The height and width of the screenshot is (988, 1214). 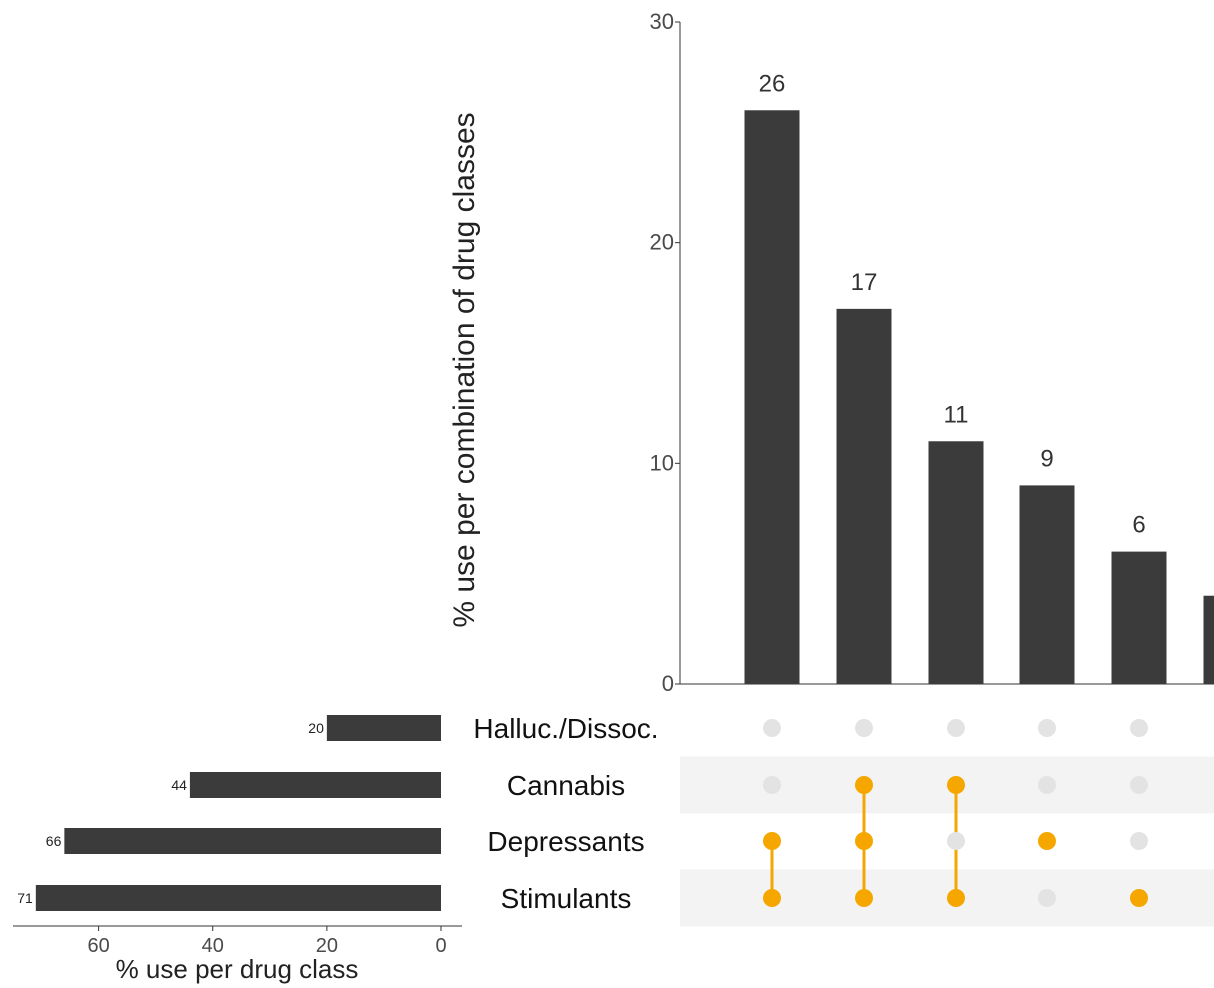 What do you see at coordinates (229, 813) in the screenshot?
I see `set-size-bars: 20 44 66 71` at bounding box center [229, 813].